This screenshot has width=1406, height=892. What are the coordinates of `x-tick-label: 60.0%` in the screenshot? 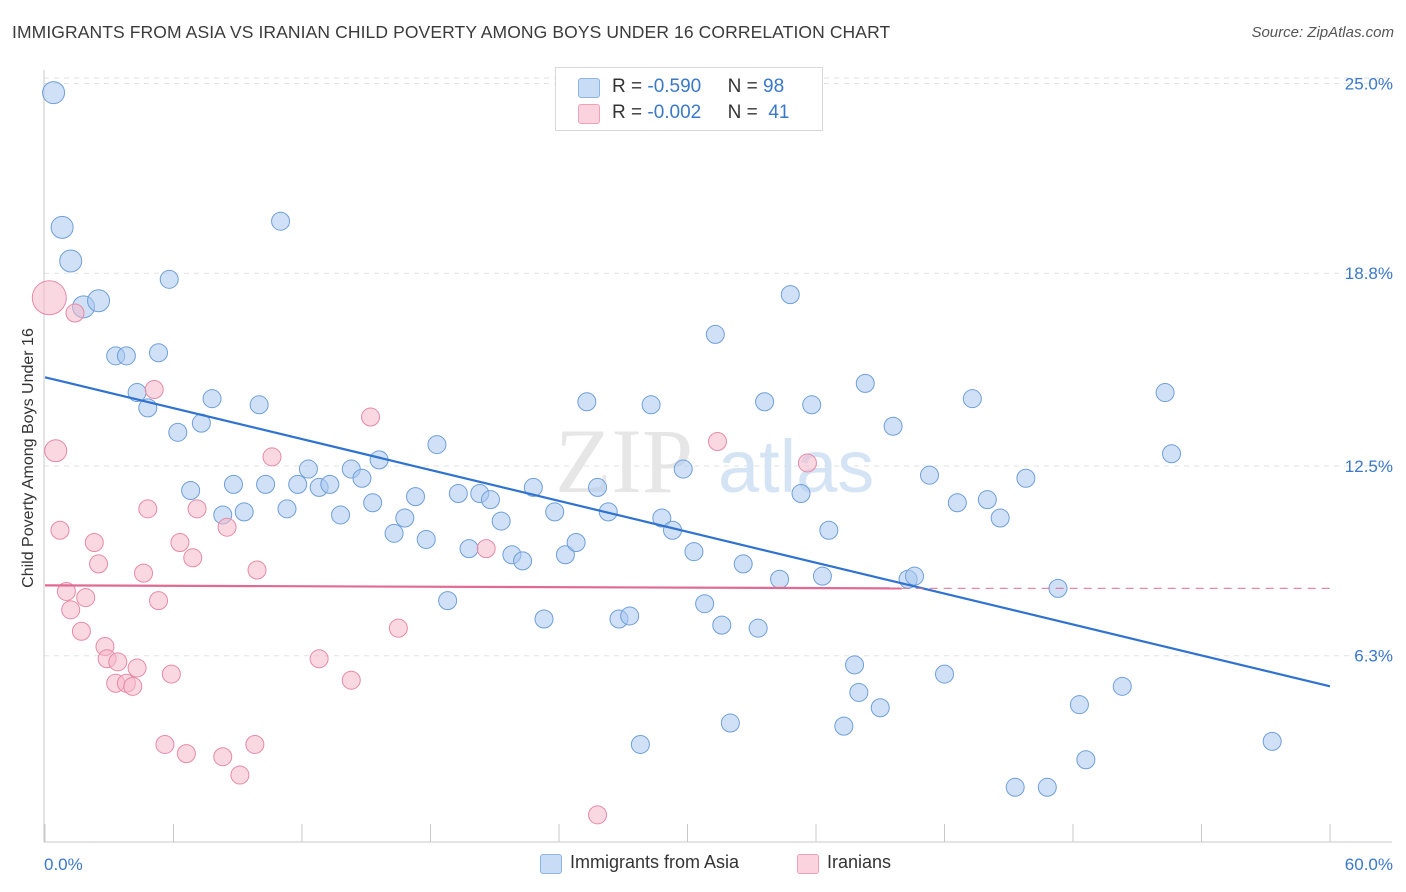 It's located at (1369, 864).